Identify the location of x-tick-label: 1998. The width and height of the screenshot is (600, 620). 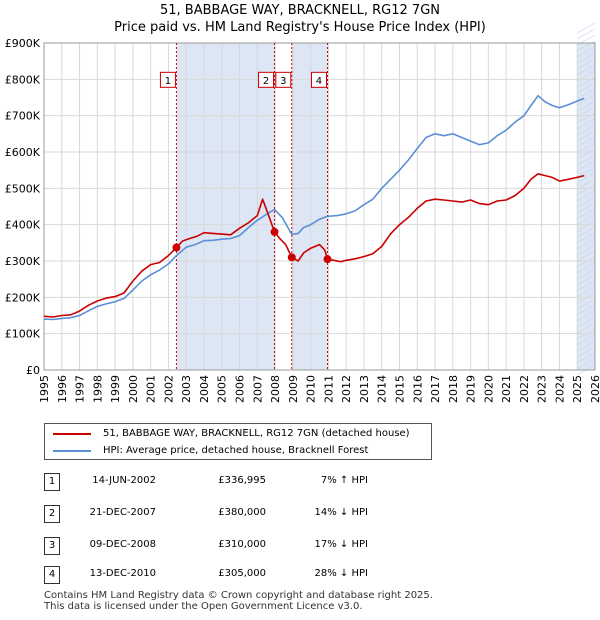
(97, 389).